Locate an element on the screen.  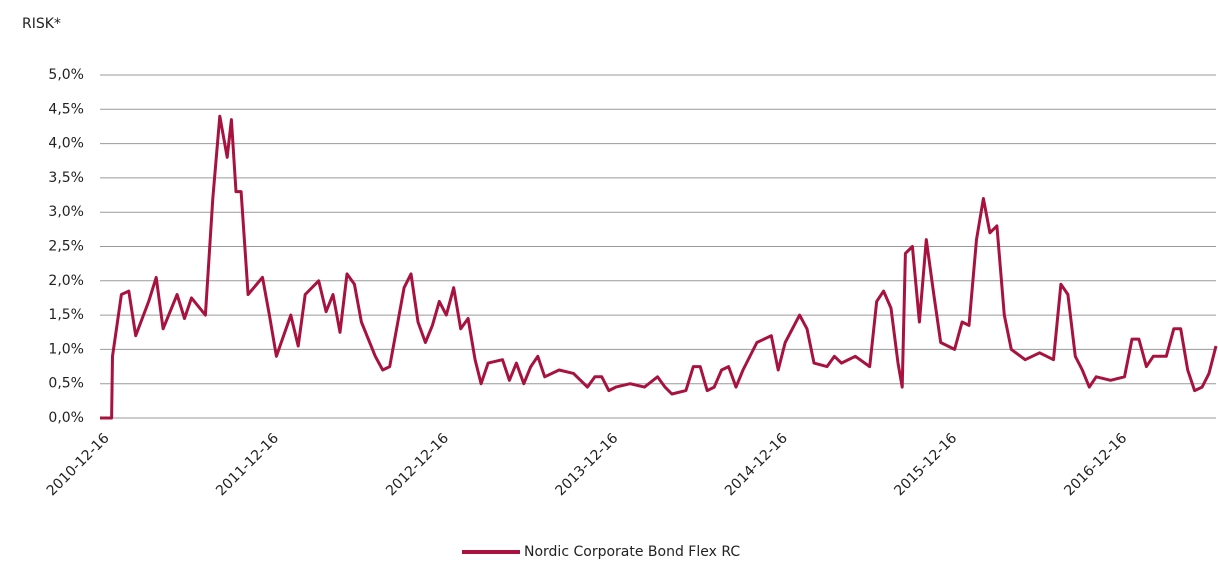
y-tick-label: 0,5% is located at coordinates (66, 384).